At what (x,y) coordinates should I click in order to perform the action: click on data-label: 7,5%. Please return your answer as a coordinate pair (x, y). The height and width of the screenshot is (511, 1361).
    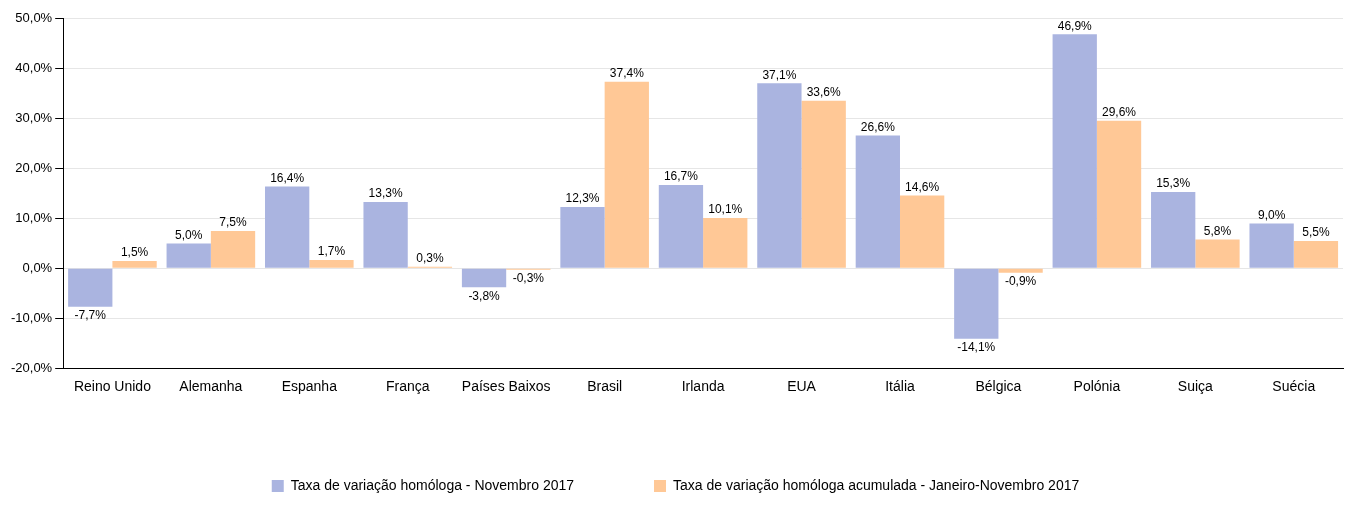
    Looking at the image, I should click on (233, 222).